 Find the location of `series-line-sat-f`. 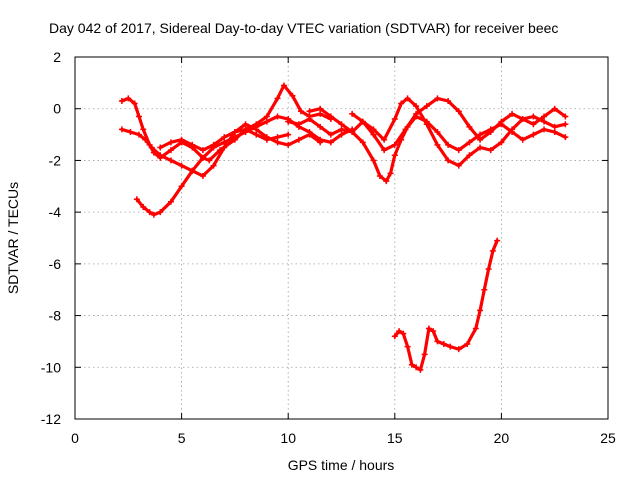

series-line-sat-f is located at coordinates (437, 132).